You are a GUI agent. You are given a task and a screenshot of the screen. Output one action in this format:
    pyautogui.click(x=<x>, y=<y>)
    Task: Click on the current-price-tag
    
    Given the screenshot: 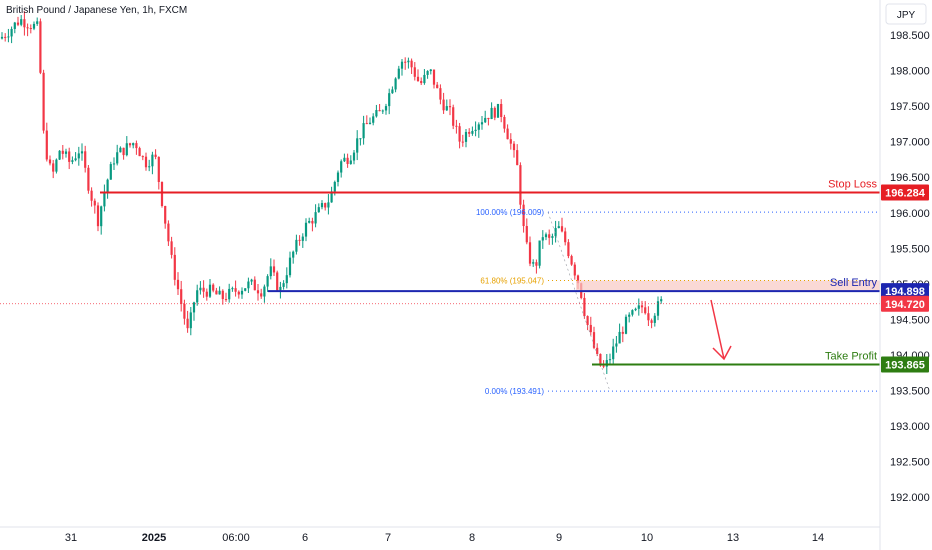 What is the action you would take?
    pyautogui.click(x=905, y=303)
    